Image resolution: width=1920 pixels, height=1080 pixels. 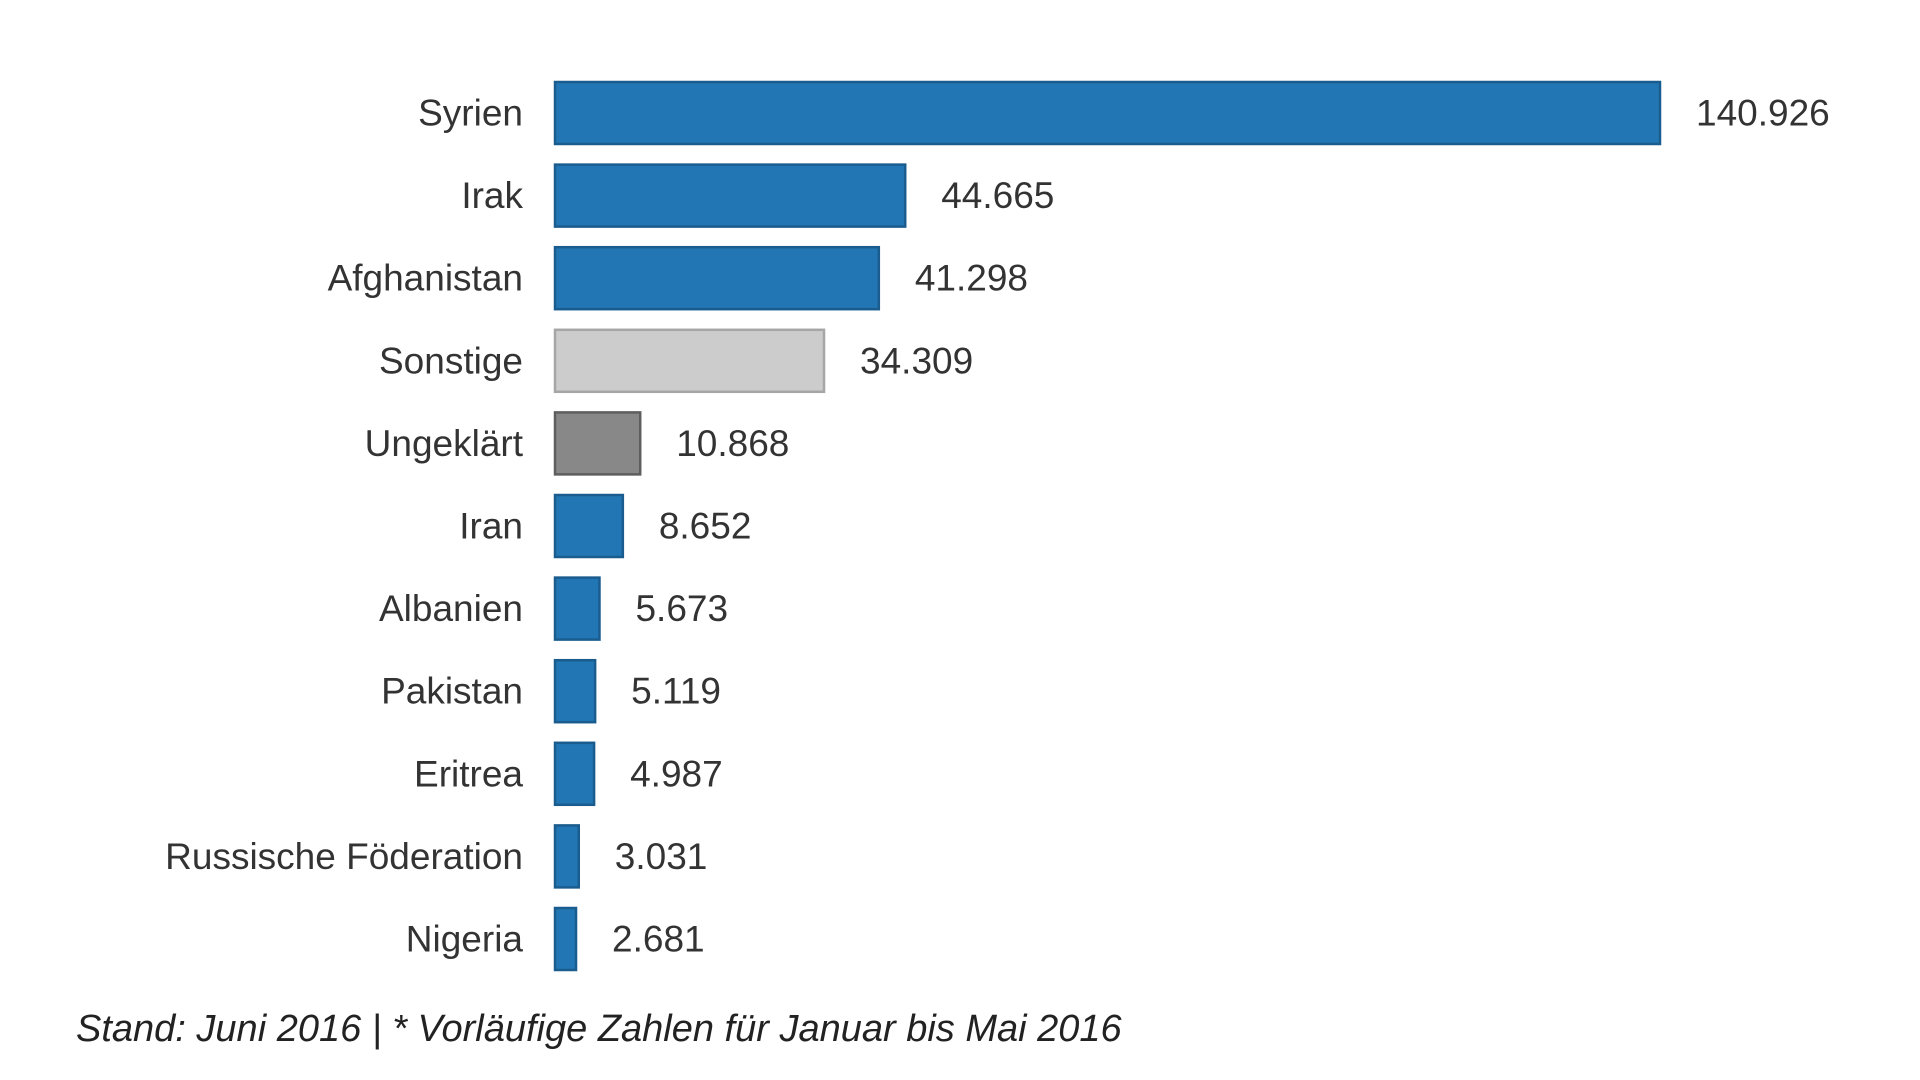 What do you see at coordinates (451, 360) in the screenshot?
I see `category-label-sonstige: Sonstige` at bounding box center [451, 360].